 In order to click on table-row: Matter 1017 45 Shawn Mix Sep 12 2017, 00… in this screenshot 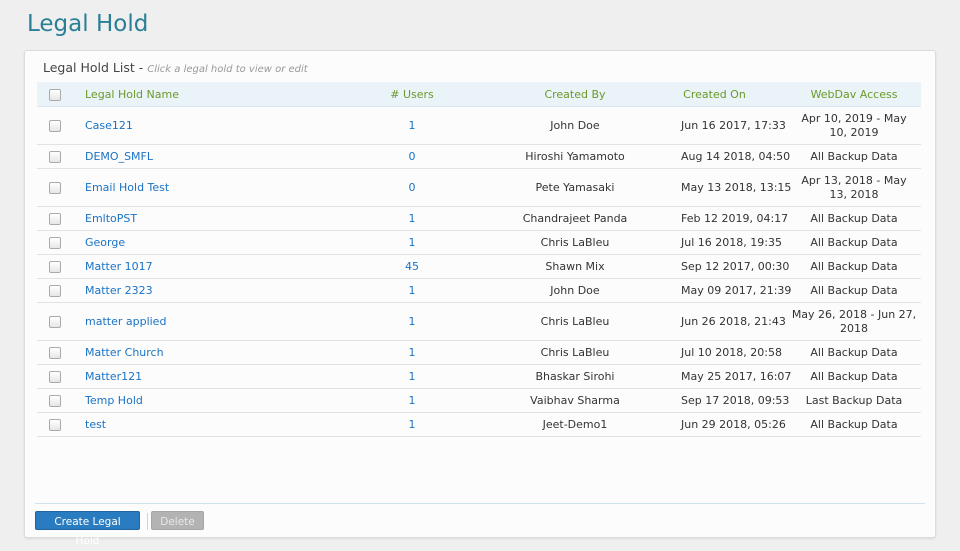, I will do `click(479, 266)`.